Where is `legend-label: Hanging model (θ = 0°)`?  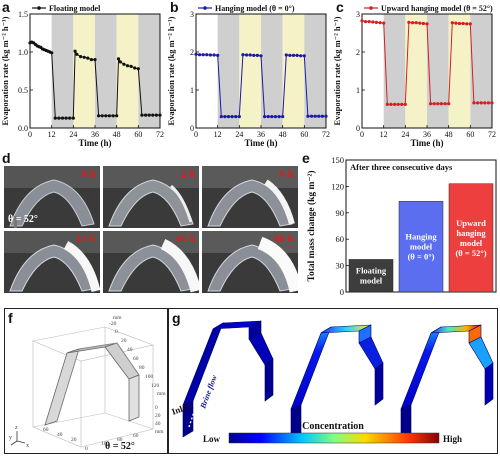 legend-label: Hanging model (θ = 0°) is located at coordinates (255, 8).